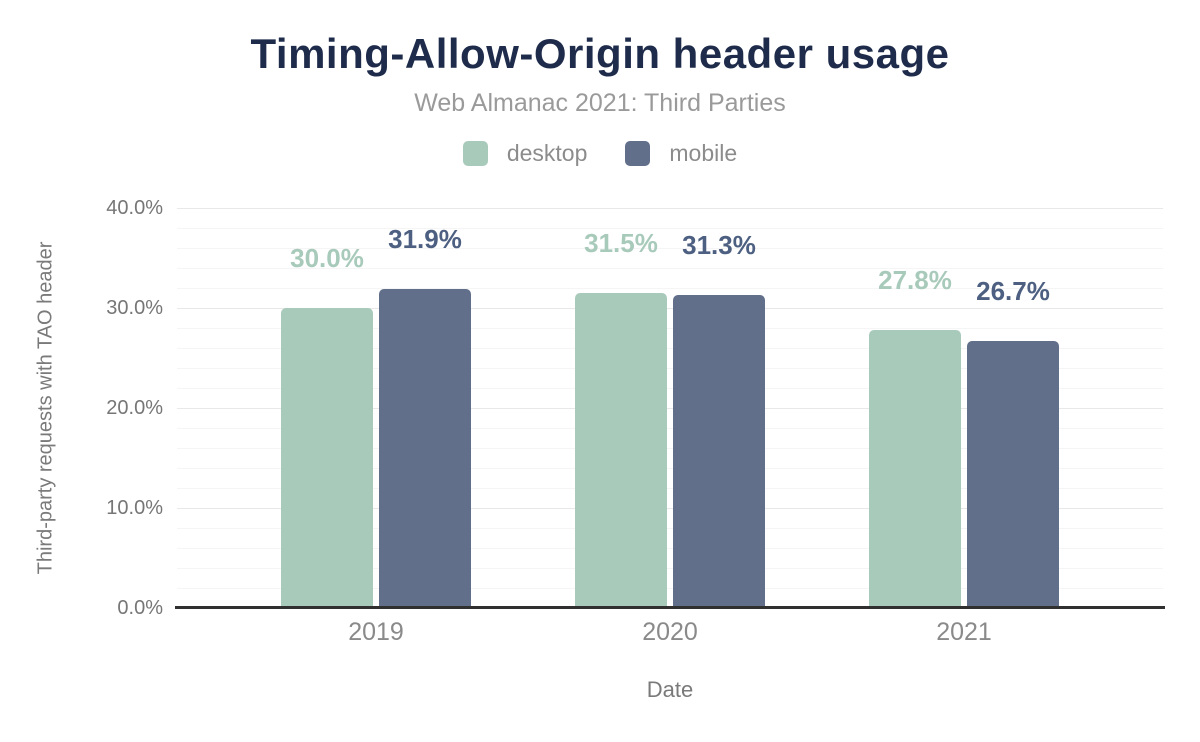  Describe the element at coordinates (140, 608) in the screenshot. I see `y-tick-00: 0.0%` at that location.